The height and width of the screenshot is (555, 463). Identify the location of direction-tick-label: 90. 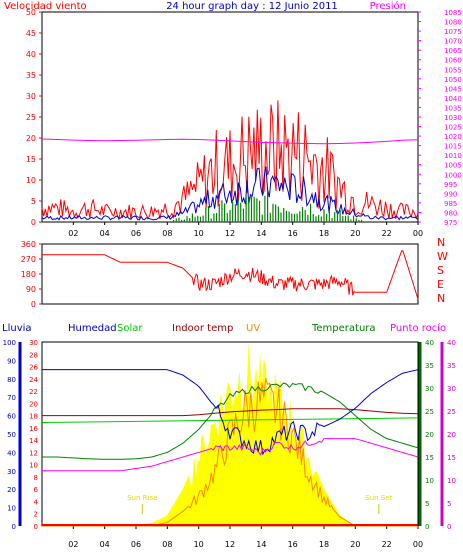
(31, 289).